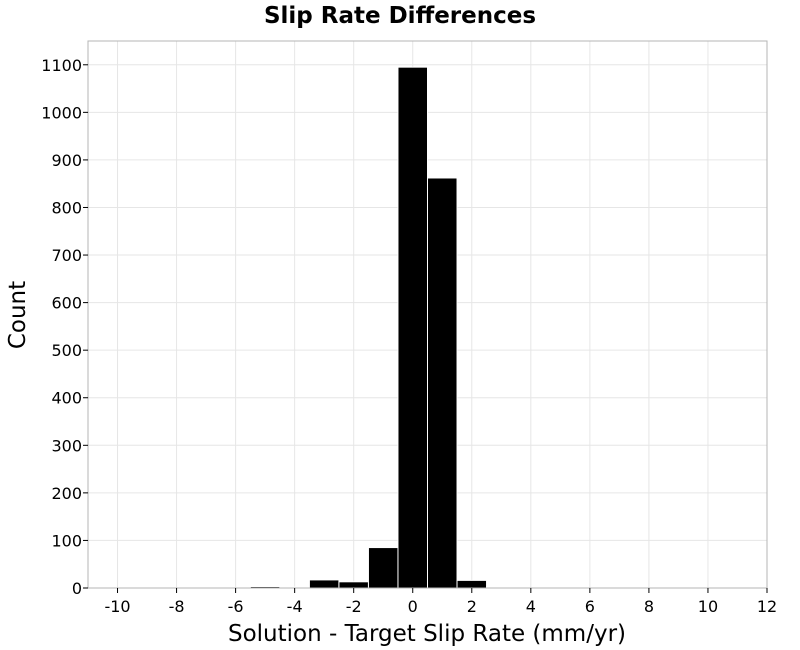  What do you see at coordinates (18, 315) in the screenshot?
I see `y-axis-label: Count` at bounding box center [18, 315].